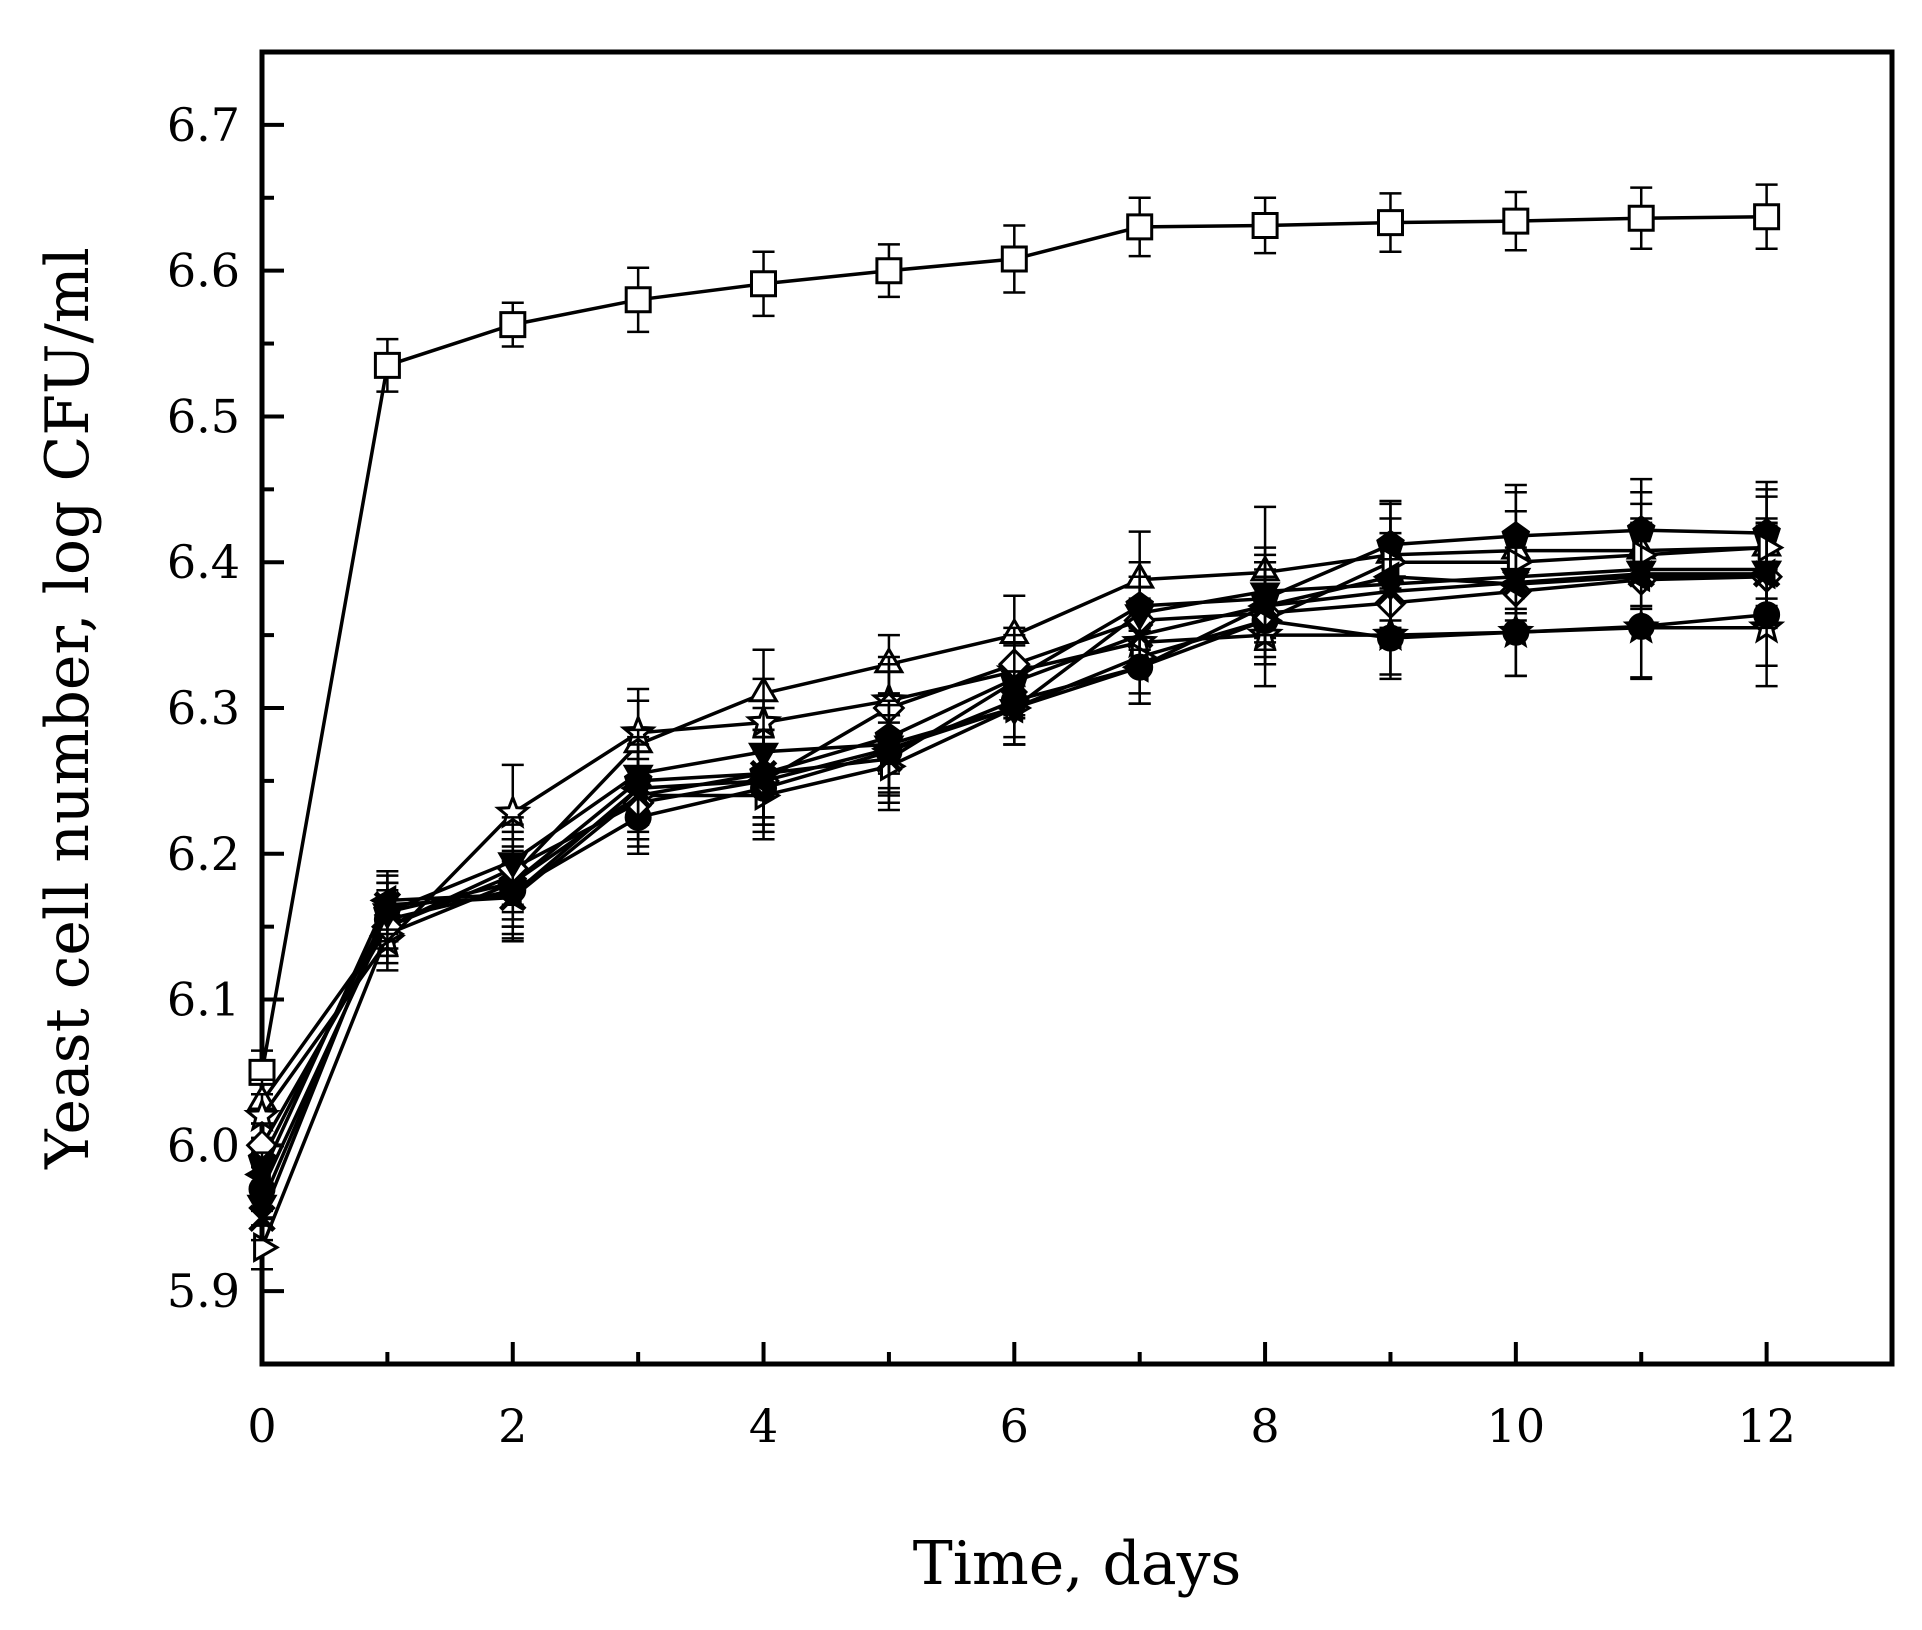 This screenshot has height=1630, width=1922. I want to click on x-tick-label: 12, so click(1766, 1426).